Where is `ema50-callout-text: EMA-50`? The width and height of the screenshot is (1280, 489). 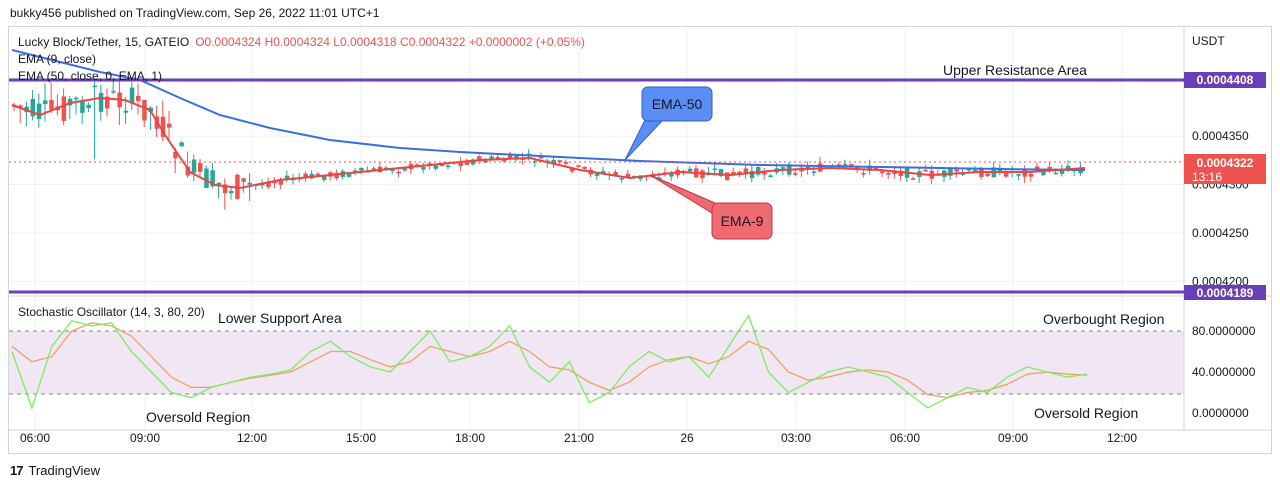
ema50-callout-text: EMA-50 is located at coordinates (677, 104).